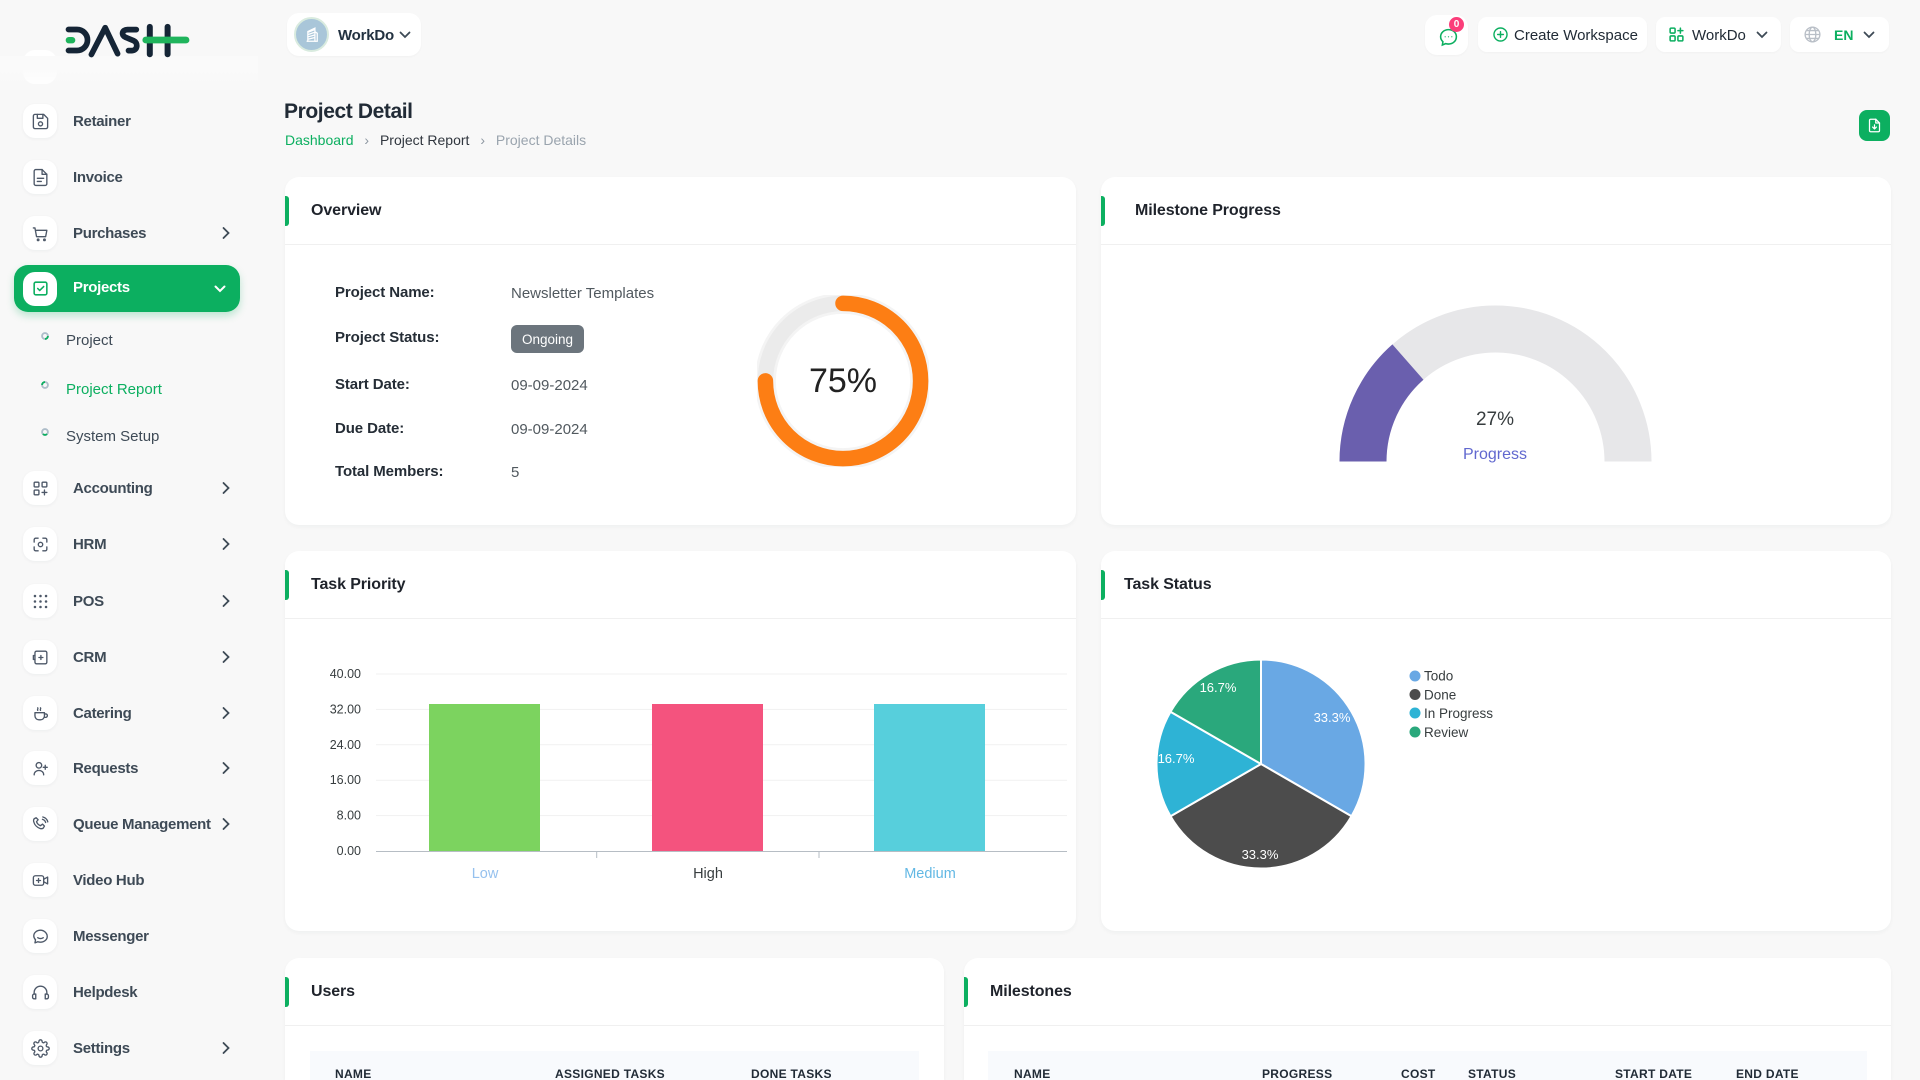  Describe the element at coordinates (930, 874) in the screenshot. I see `svg-text: Medium` at that location.